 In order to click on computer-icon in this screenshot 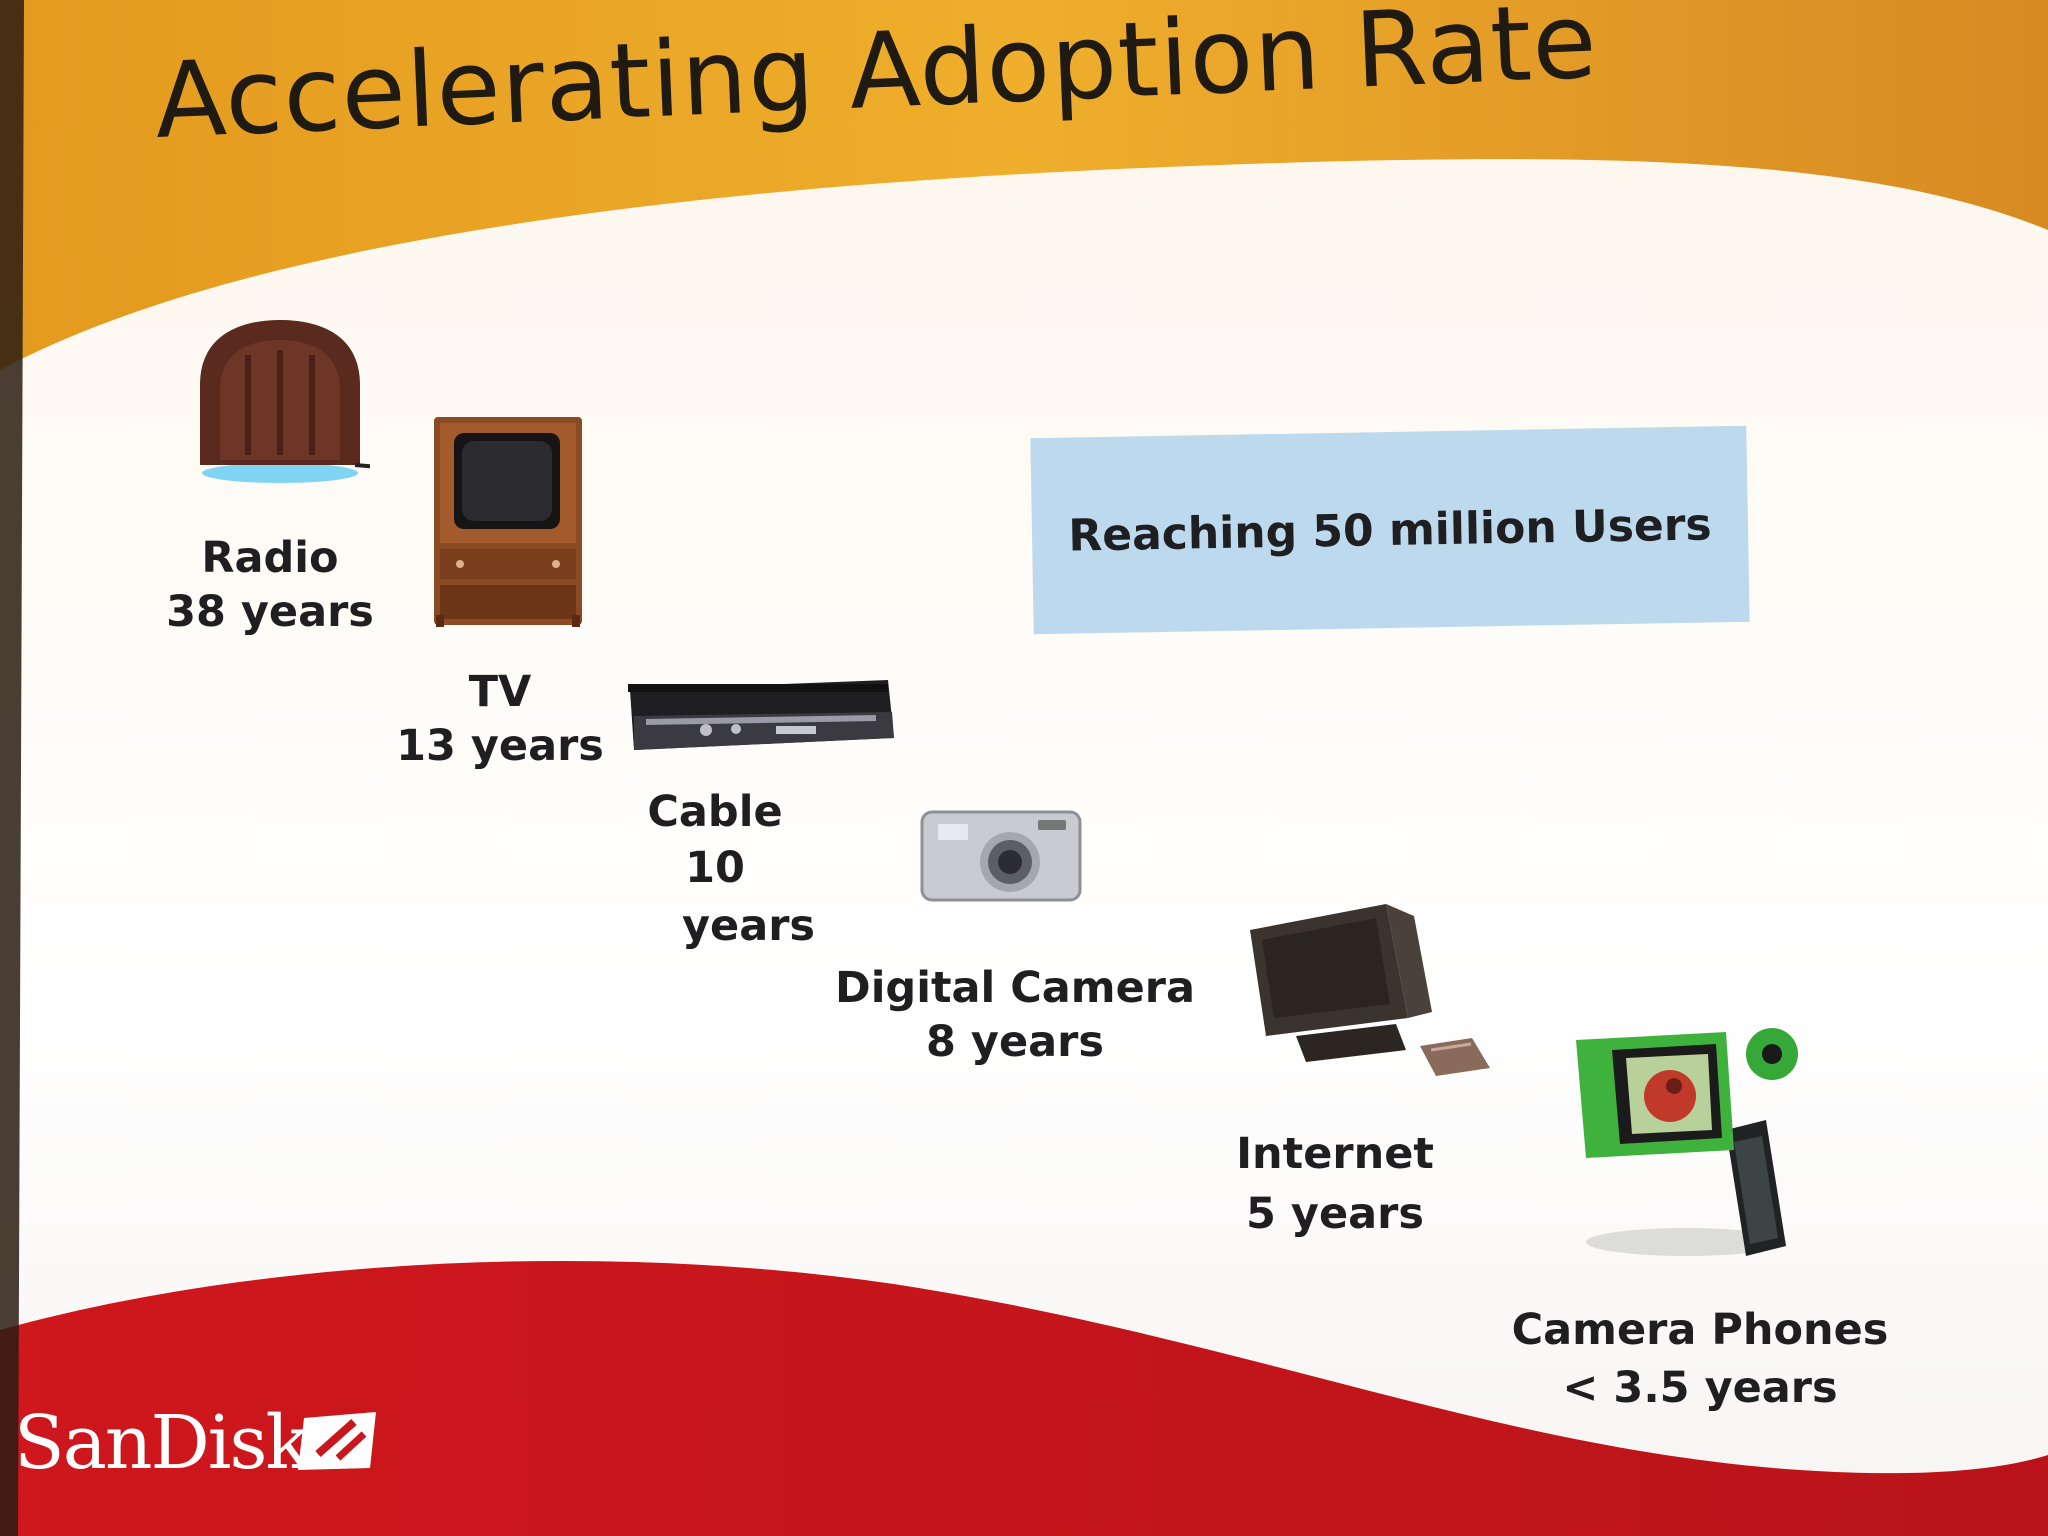, I will do `click(1370, 990)`.